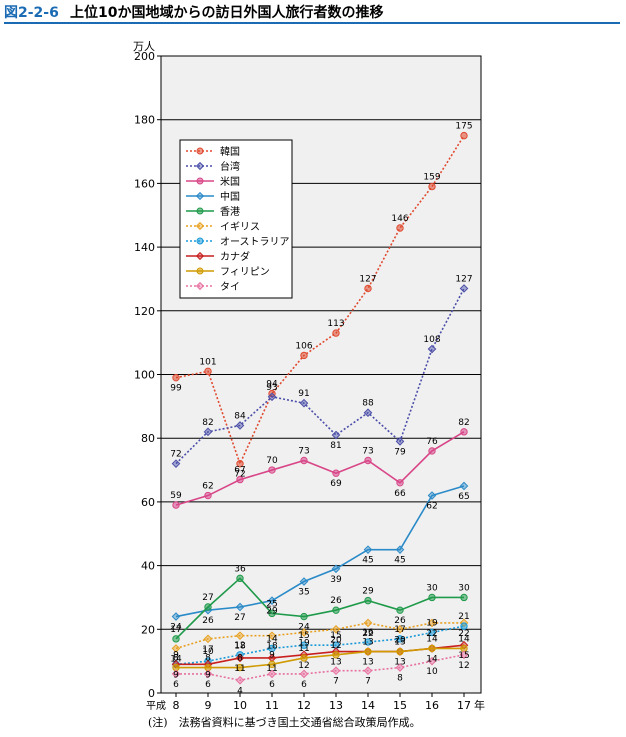  I want to click on y-tick-label: 120, so click(144, 311).